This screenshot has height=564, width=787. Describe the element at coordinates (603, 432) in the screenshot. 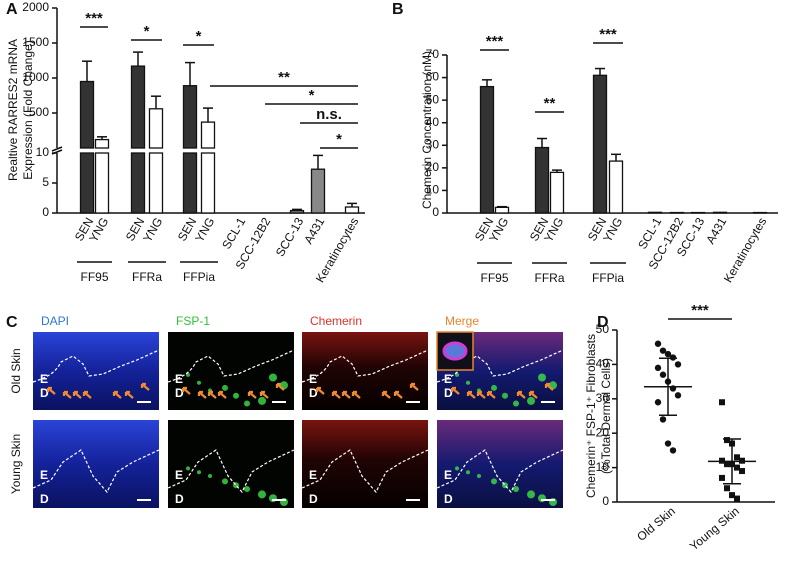

I see `y-tick-label: 20` at that location.